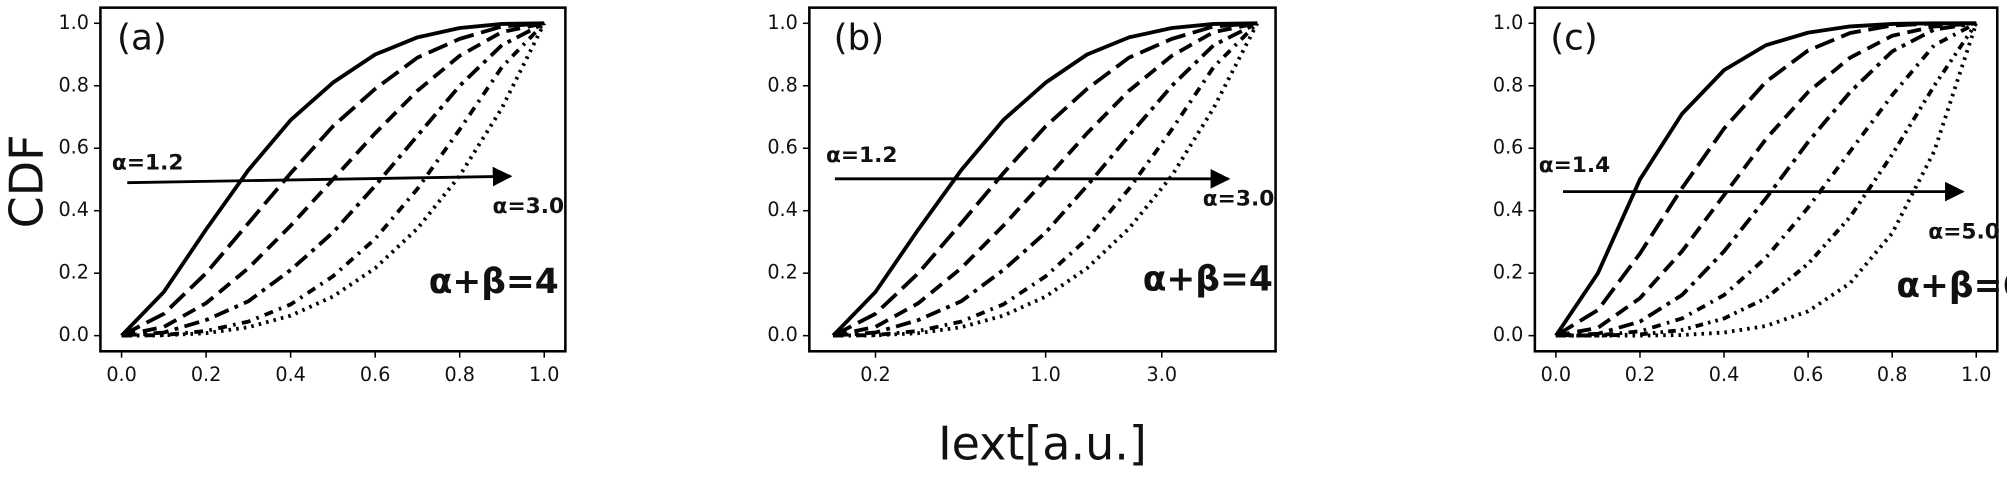 Image resolution: width=2007 pixels, height=479 pixels. What do you see at coordinates (320, 176) in the screenshot?
I see `arrow` at bounding box center [320, 176].